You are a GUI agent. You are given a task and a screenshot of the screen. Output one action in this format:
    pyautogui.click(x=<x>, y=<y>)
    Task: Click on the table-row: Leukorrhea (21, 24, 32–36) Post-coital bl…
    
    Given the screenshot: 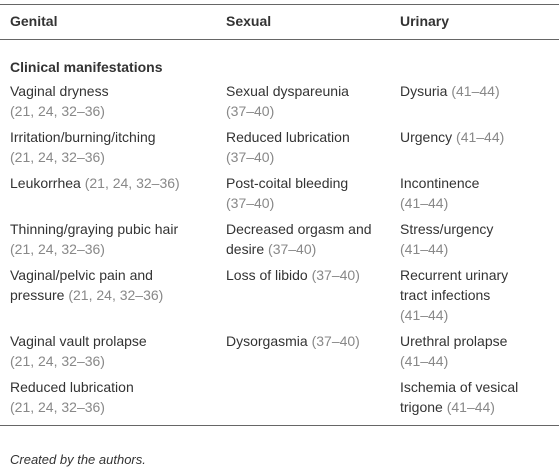 What is the action you would take?
    pyautogui.click(x=279, y=194)
    